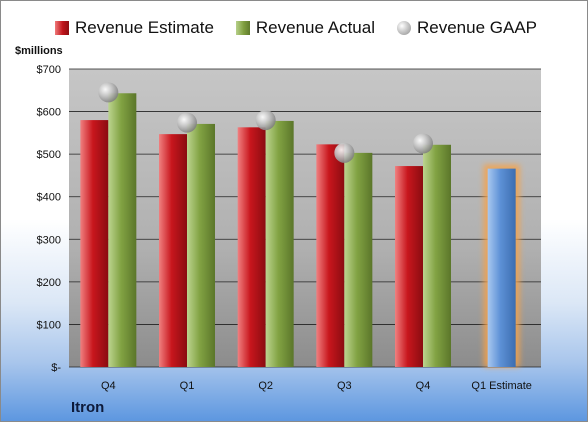  What do you see at coordinates (344, 386) in the screenshot?
I see `x-tick-label: Q3` at bounding box center [344, 386].